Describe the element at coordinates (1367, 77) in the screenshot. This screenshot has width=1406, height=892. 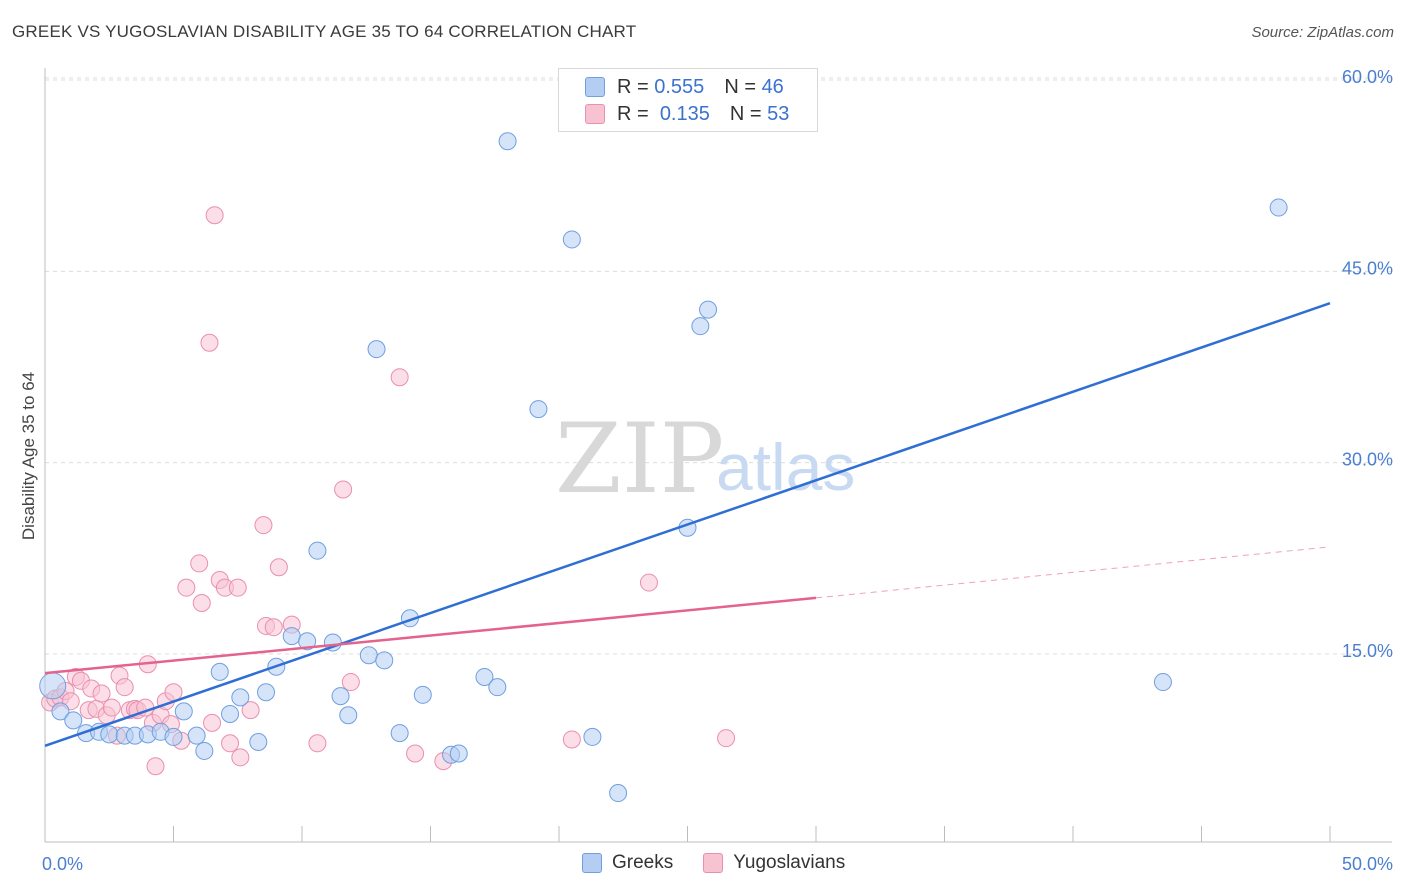
I see `y-tick-label: 60.0%` at that location.